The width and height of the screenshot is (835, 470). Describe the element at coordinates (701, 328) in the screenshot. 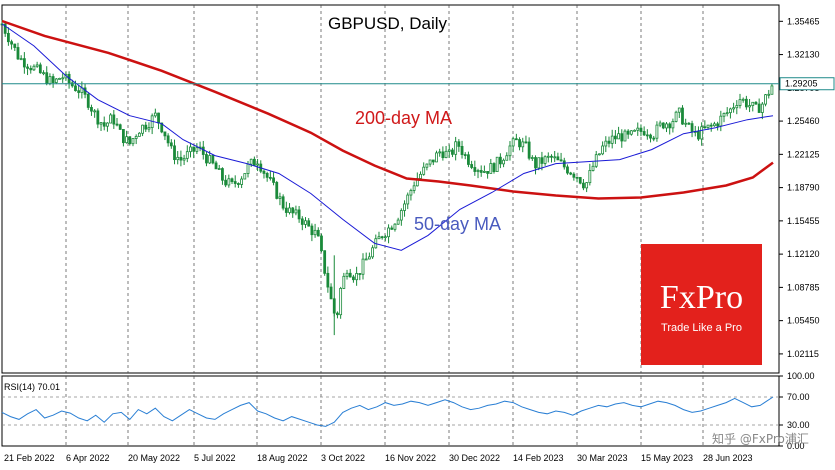

I see `logo-tagline: Trade Like a Pro` at that location.